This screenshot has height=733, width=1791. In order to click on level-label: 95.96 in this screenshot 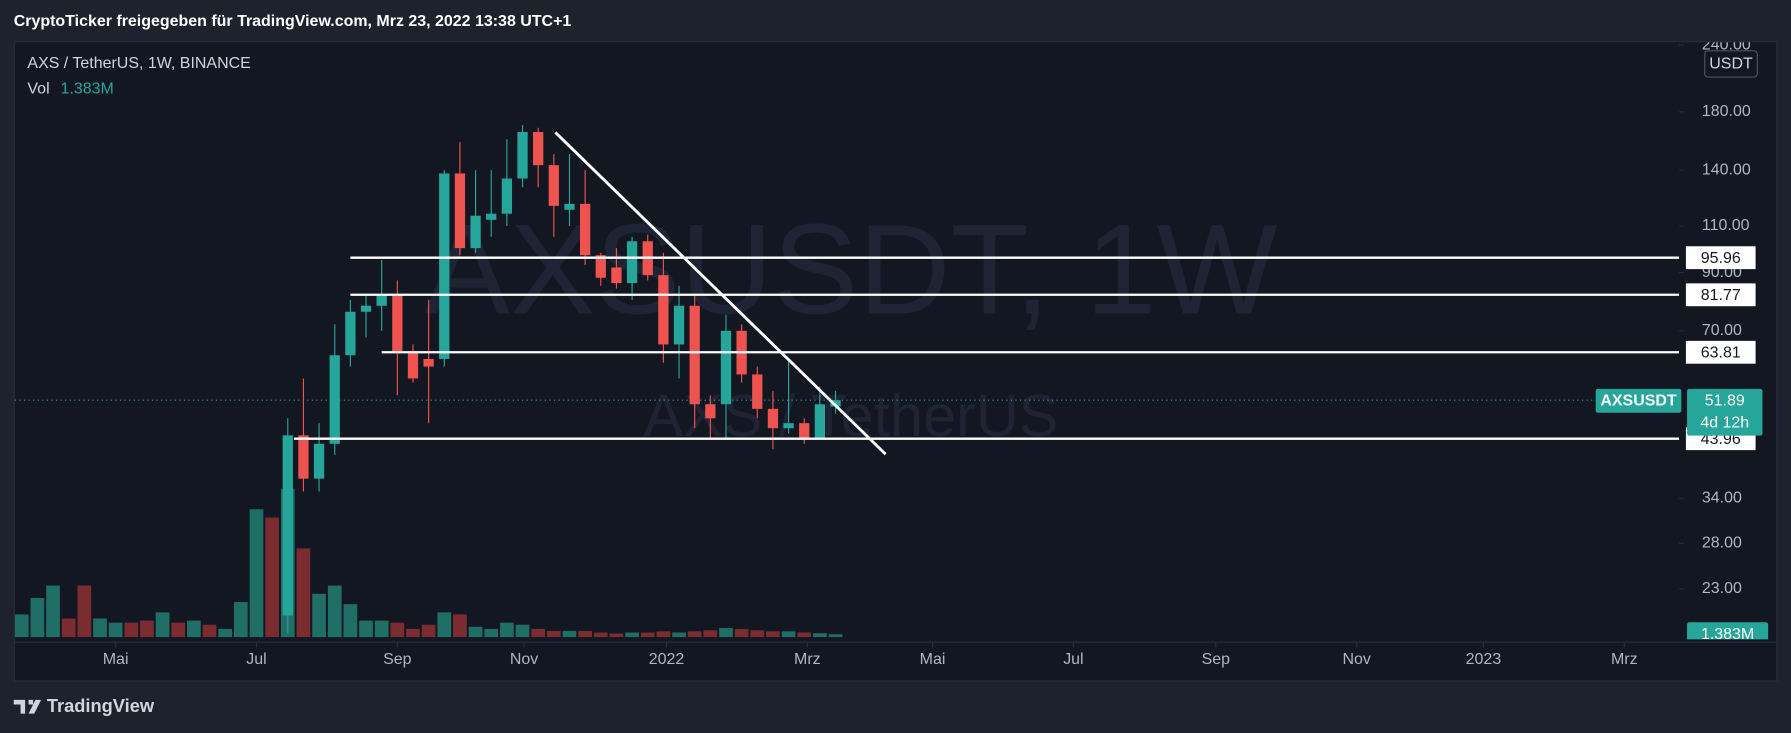, I will do `click(1721, 258)`.